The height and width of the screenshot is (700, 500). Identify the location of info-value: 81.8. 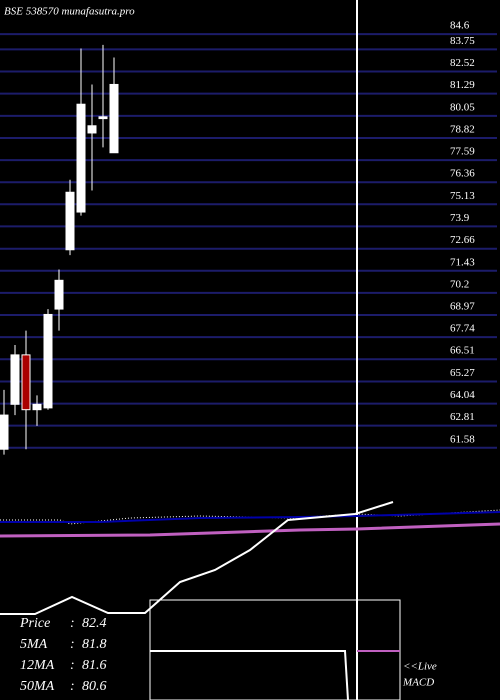
(94, 644).